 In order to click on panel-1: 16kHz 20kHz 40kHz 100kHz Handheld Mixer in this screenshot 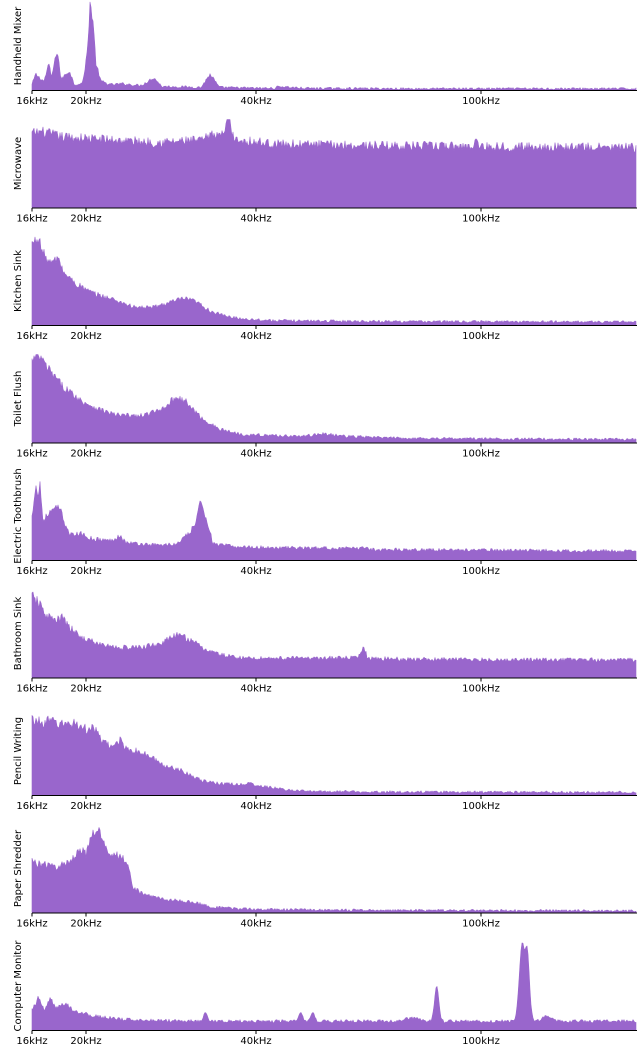, I will do `click(325, 54)`.